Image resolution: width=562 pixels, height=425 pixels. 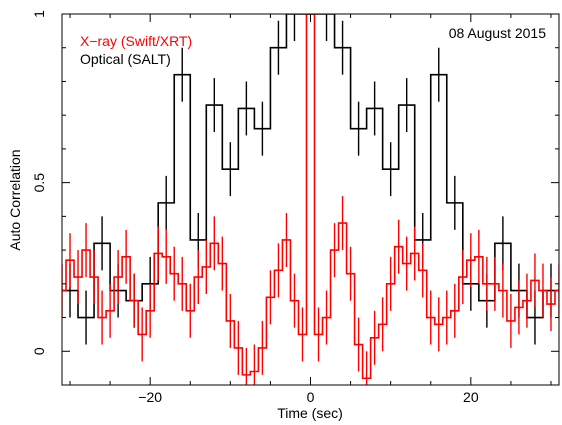 I want to click on y-axis-label: Auto Correlation, so click(x=15, y=199).